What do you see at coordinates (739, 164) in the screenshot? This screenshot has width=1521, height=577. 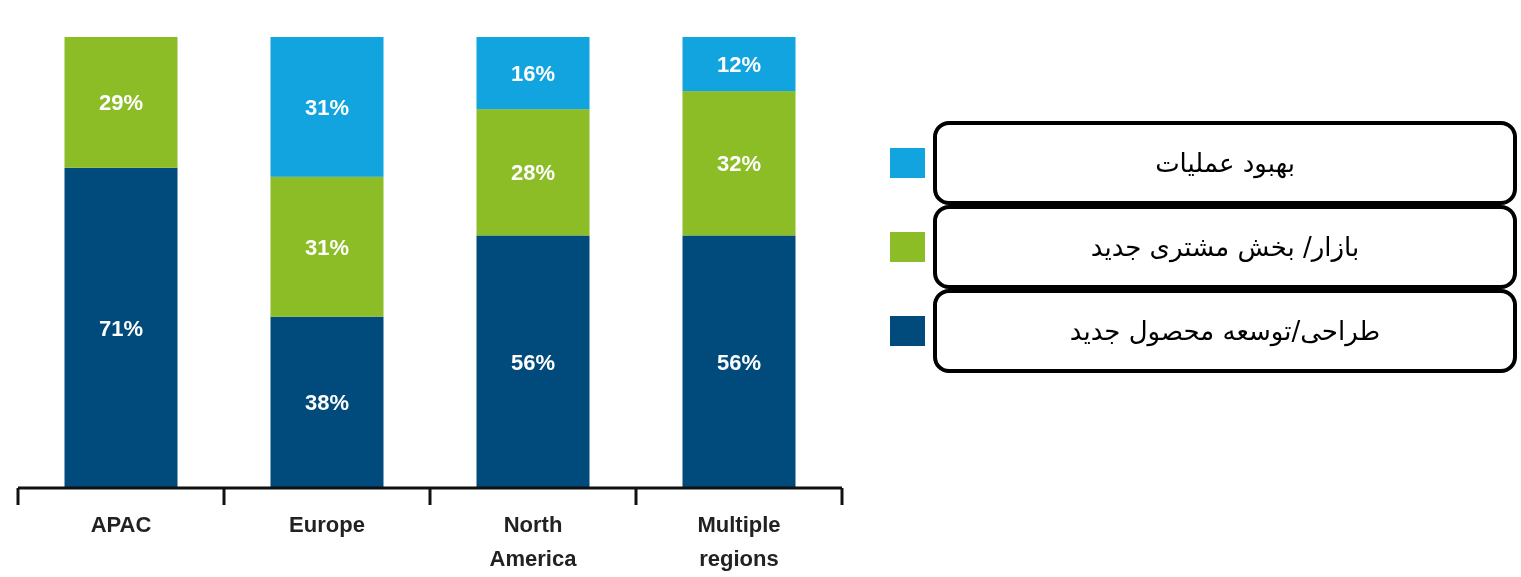 I see `data-label: 32%` at bounding box center [739, 164].